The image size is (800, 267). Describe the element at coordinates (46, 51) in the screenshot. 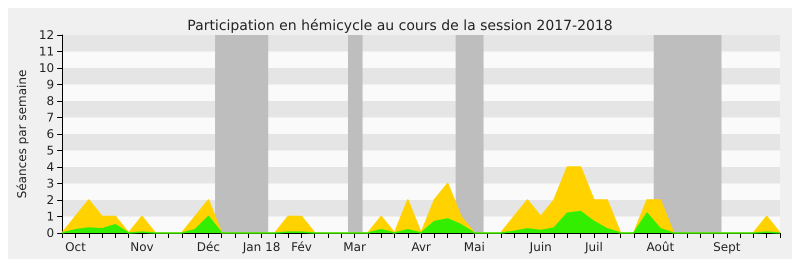

I see `y-tick-label: 11` at that location.